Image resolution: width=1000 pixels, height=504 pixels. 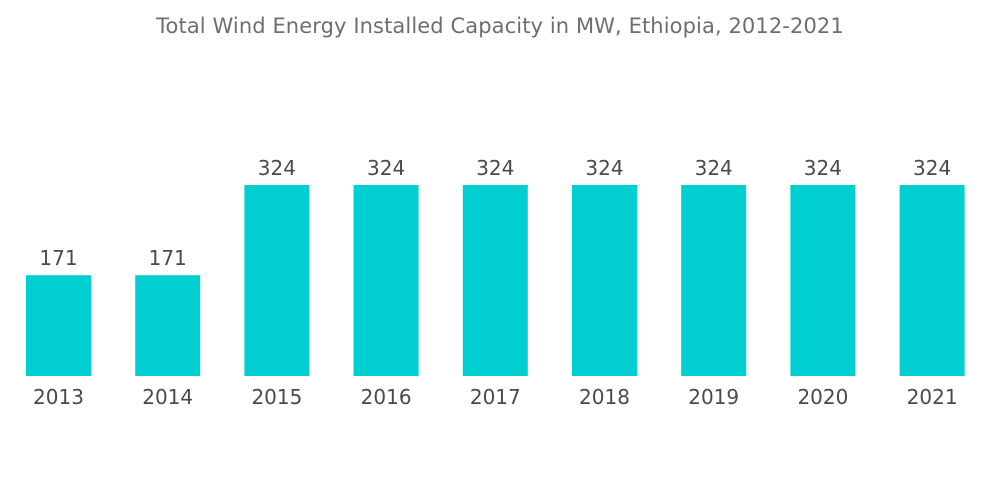 I want to click on bar-2015, so click(x=277, y=280).